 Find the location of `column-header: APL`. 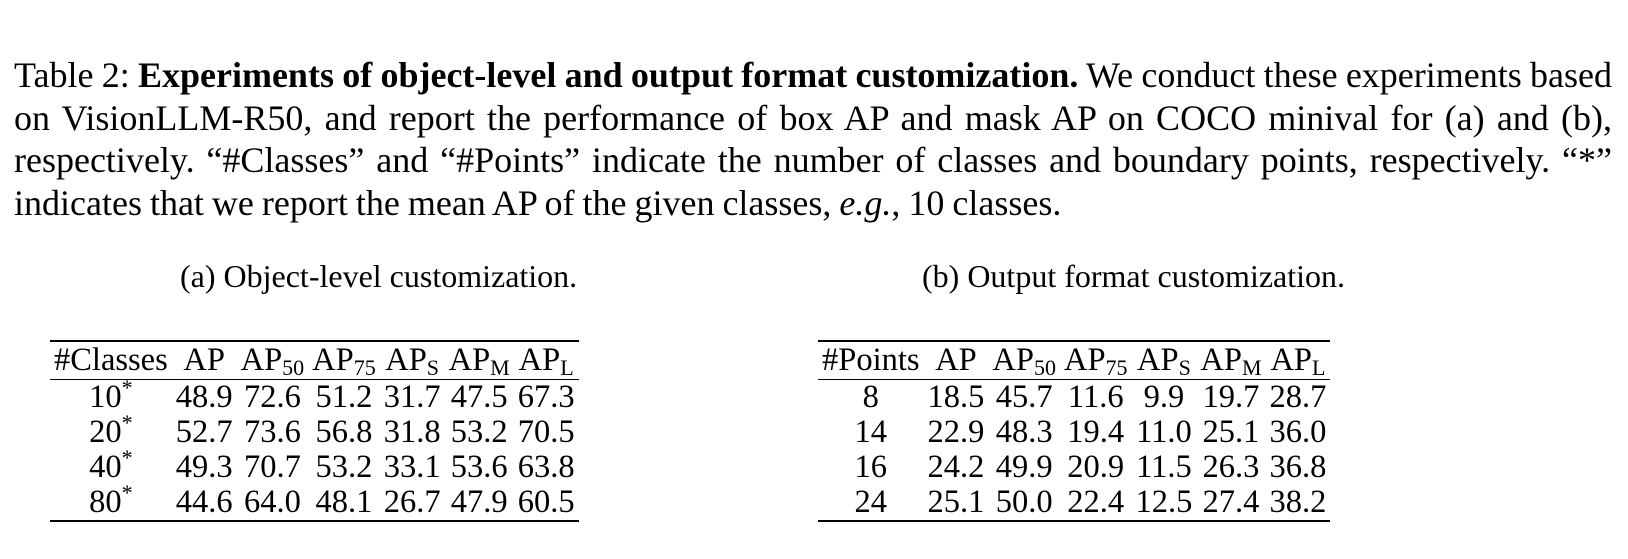

column-header: APL is located at coordinates (546, 360).